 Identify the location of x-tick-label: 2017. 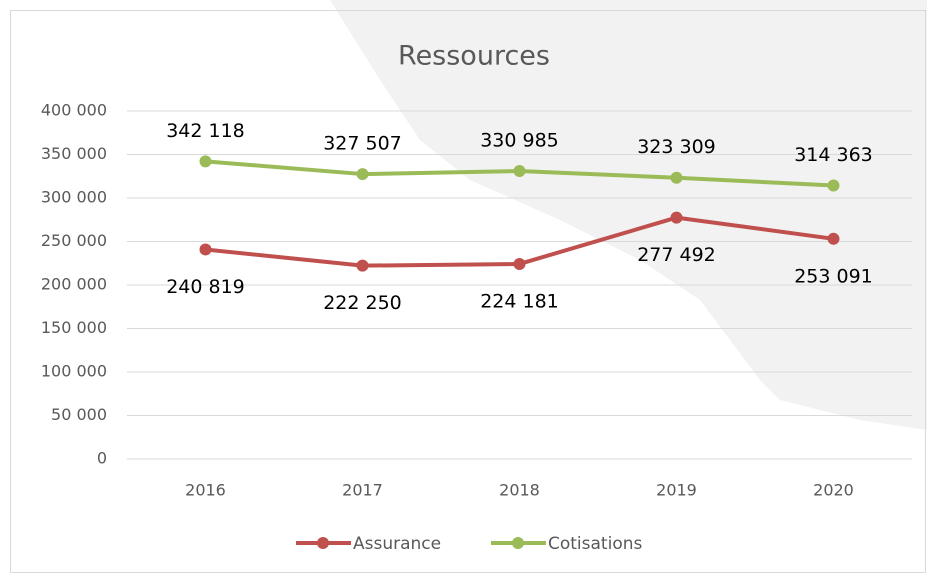
(362, 490).